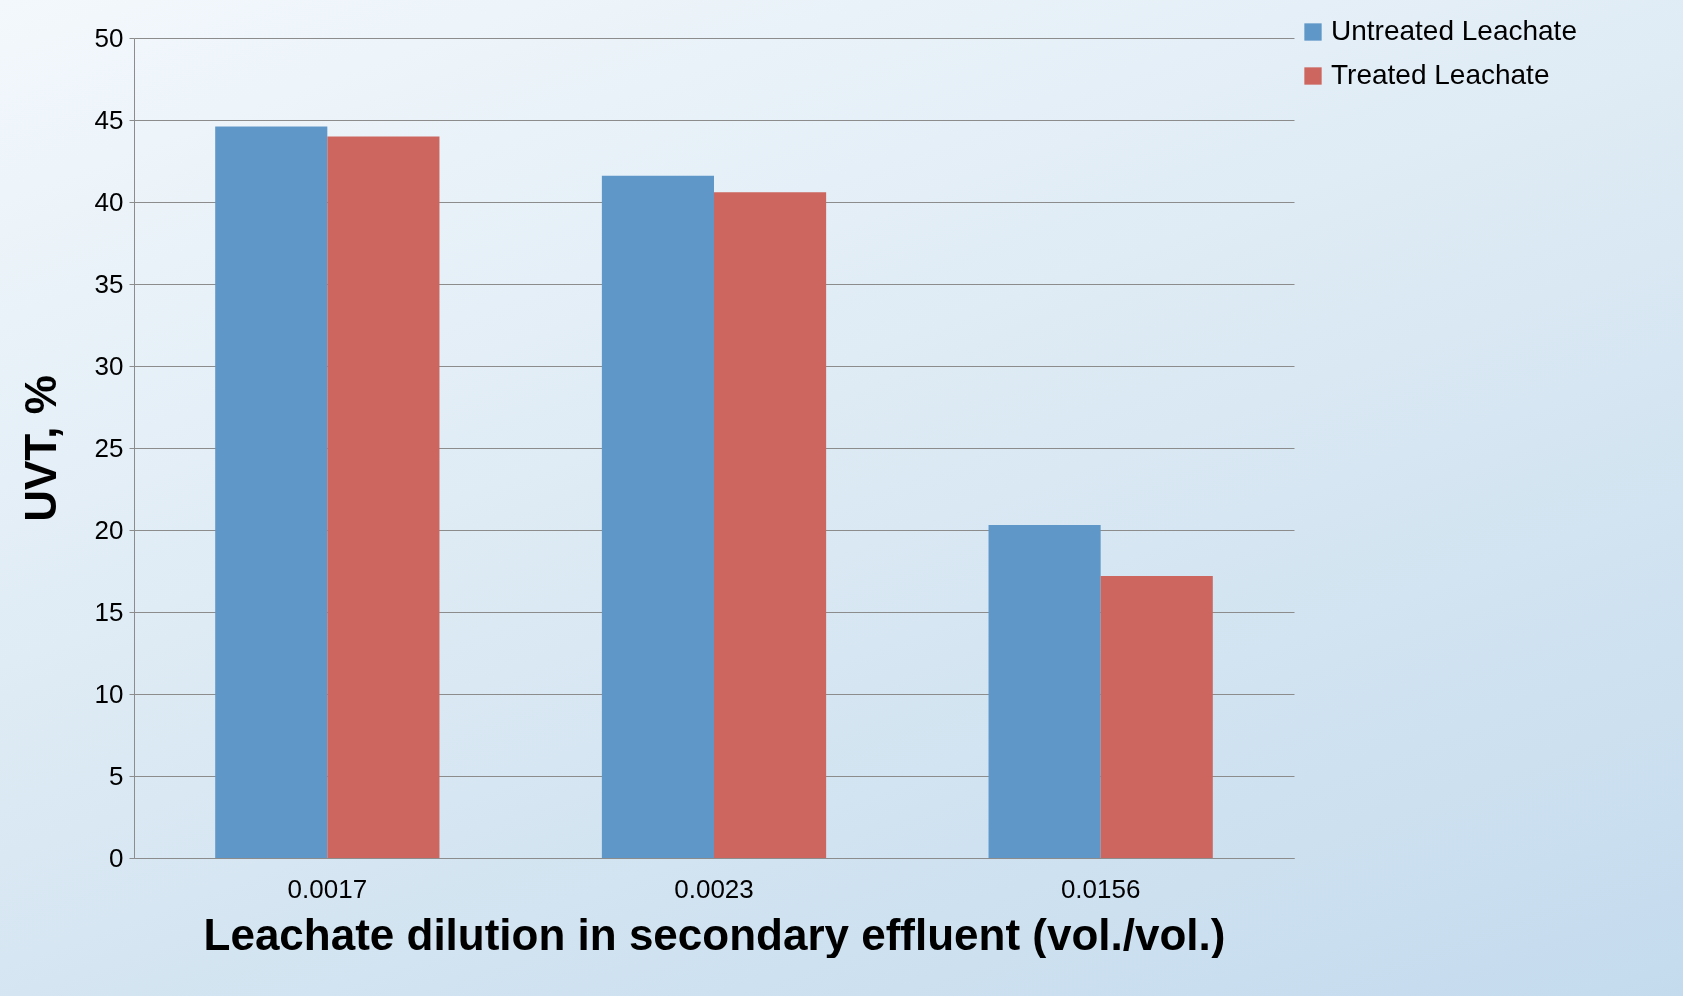 The image size is (1683, 996). What do you see at coordinates (109, 37) in the screenshot?
I see `y-tick-label: 50` at bounding box center [109, 37].